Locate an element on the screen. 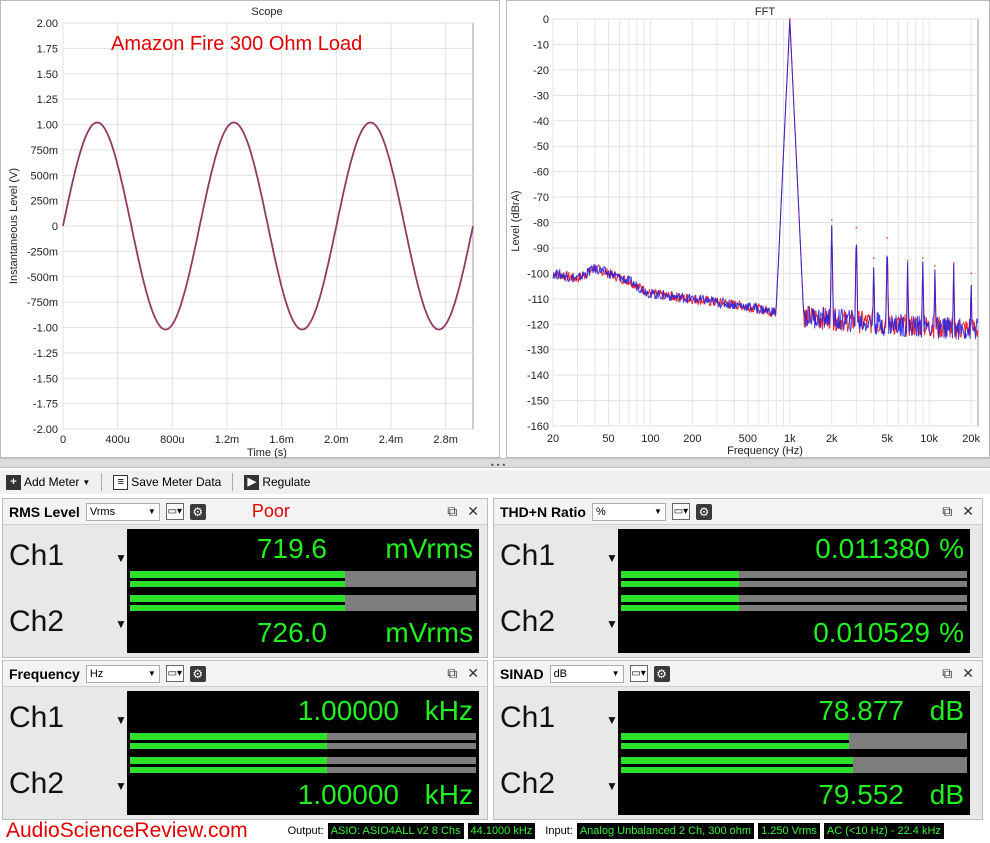  unit-select-value: Vrms is located at coordinates (102, 511).